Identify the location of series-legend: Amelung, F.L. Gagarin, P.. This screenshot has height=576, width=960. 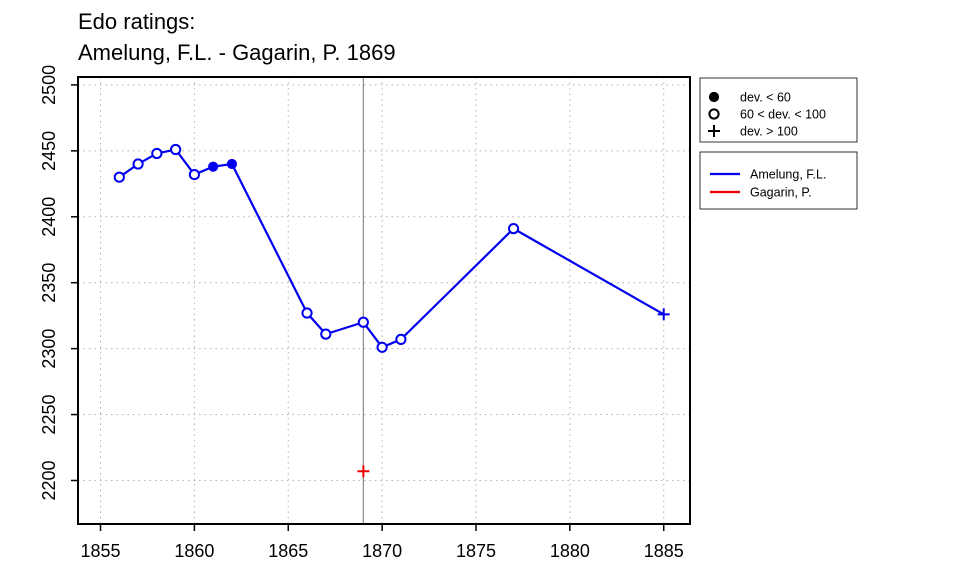
(778, 180).